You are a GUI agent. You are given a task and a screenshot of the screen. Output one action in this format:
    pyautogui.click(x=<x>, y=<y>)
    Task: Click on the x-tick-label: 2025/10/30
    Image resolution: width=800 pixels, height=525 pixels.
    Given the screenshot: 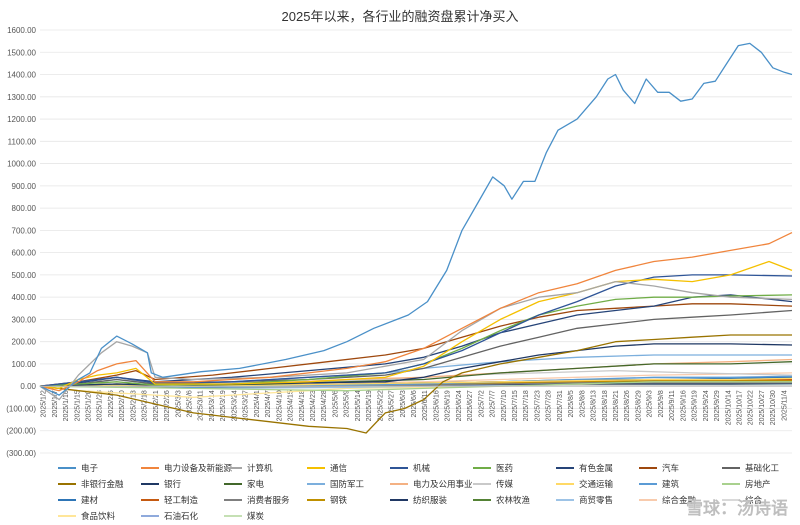 What is the action you would take?
    pyautogui.click(x=773, y=407)
    